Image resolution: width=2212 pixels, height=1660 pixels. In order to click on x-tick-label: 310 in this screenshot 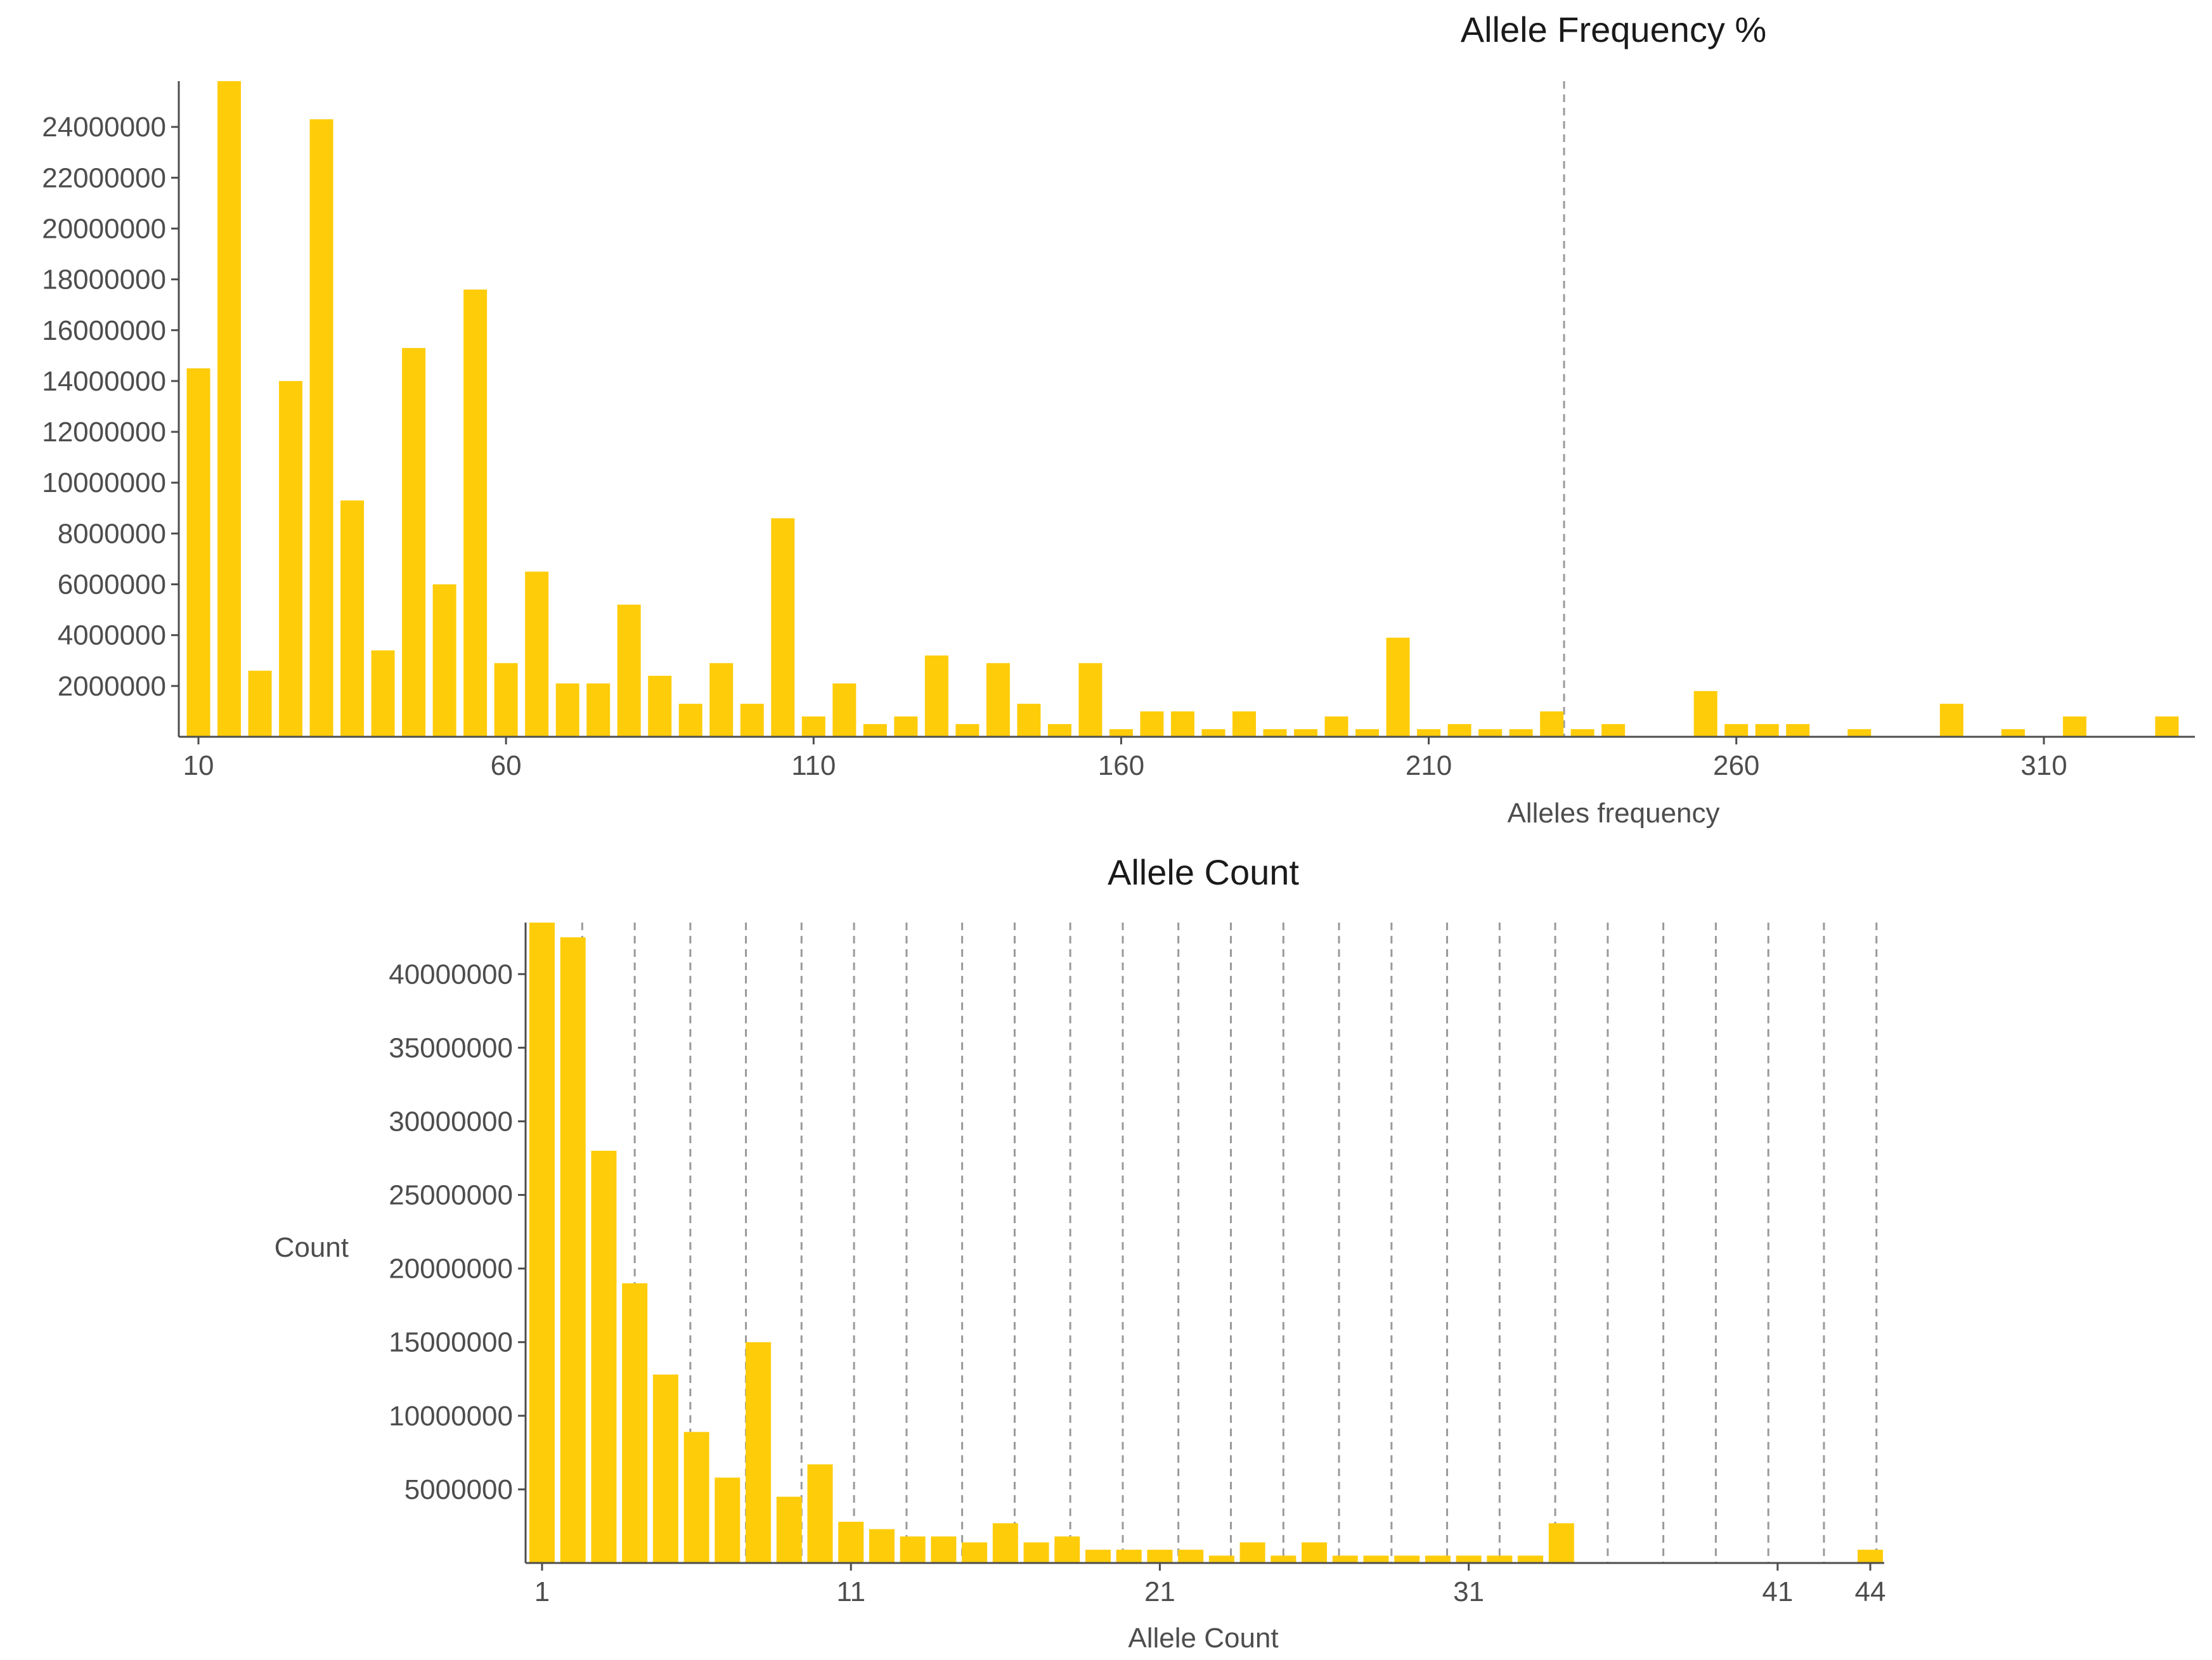, I will do `click(2044, 765)`.